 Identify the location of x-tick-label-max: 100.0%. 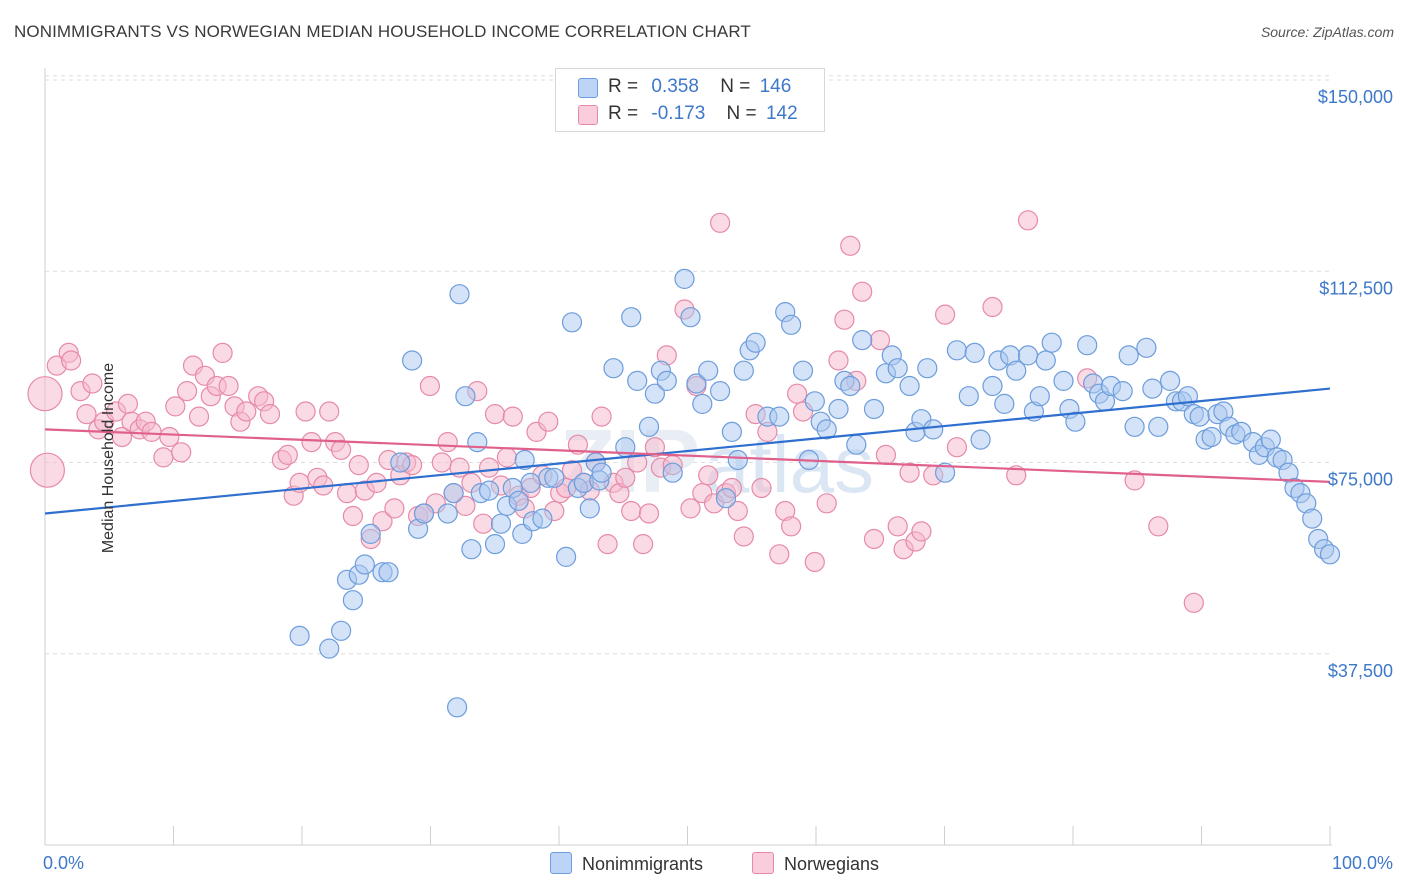
(1362, 863).